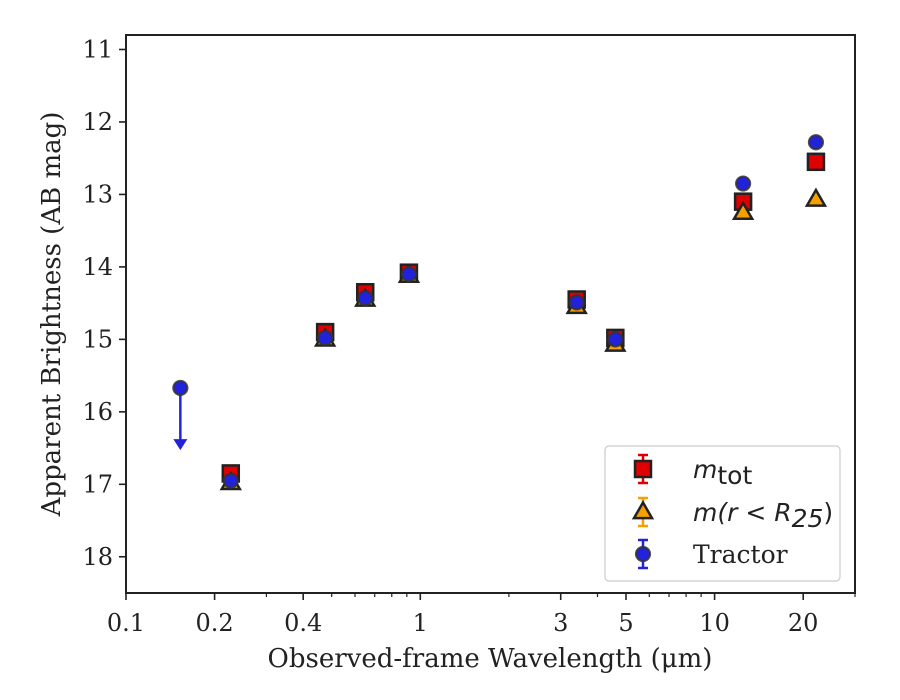 This screenshot has height=700, width=900. What do you see at coordinates (481, 615) in the screenshot?
I see `x-axis: 0.1 0.2 0.4 1 3 5 10 20` at bounding box center [481, 615].